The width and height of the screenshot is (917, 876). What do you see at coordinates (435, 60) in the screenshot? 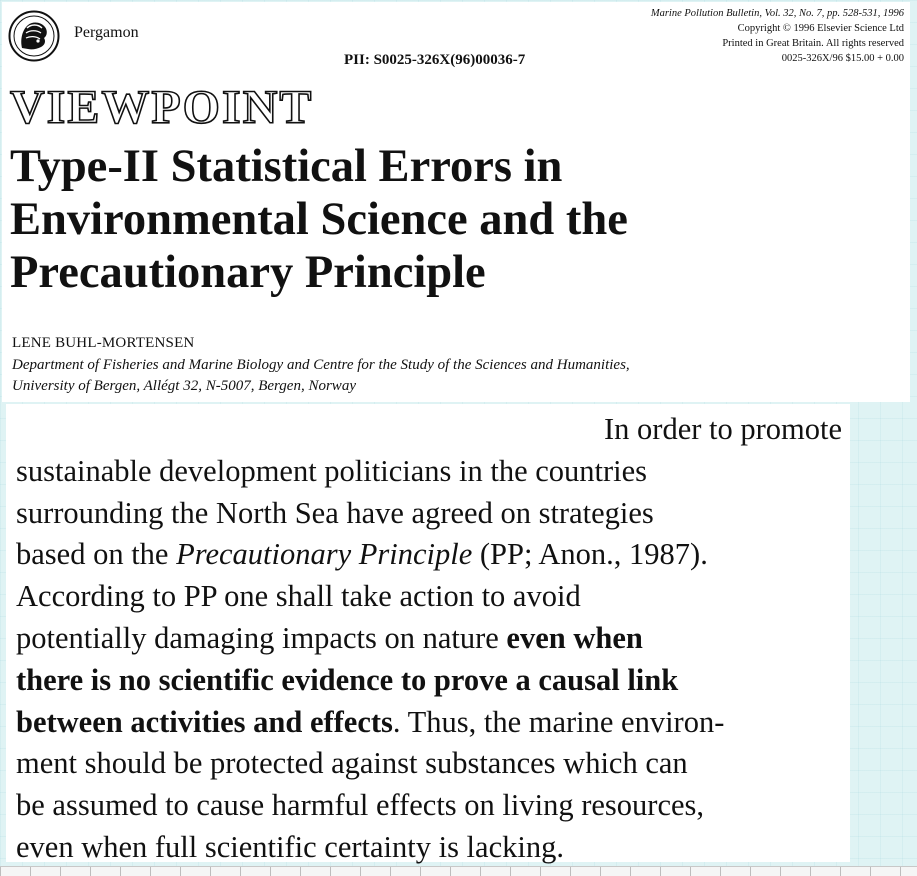
I see `pii-identifier: PII: S0025-326X(96)00036-7` at bounding box center [435, 60].